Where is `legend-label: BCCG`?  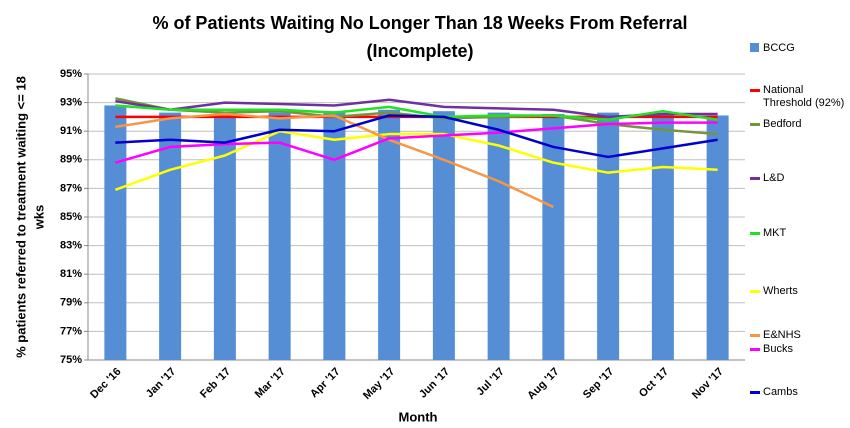
legend-label: BCCG is located at coordinates (779, 48).